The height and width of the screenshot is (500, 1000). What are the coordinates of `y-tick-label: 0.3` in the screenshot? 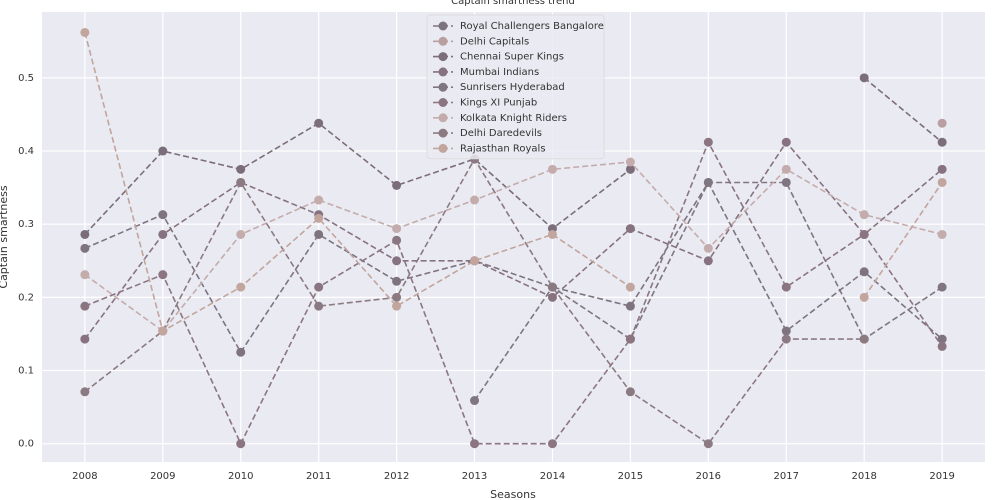 It's located at (26, 224).